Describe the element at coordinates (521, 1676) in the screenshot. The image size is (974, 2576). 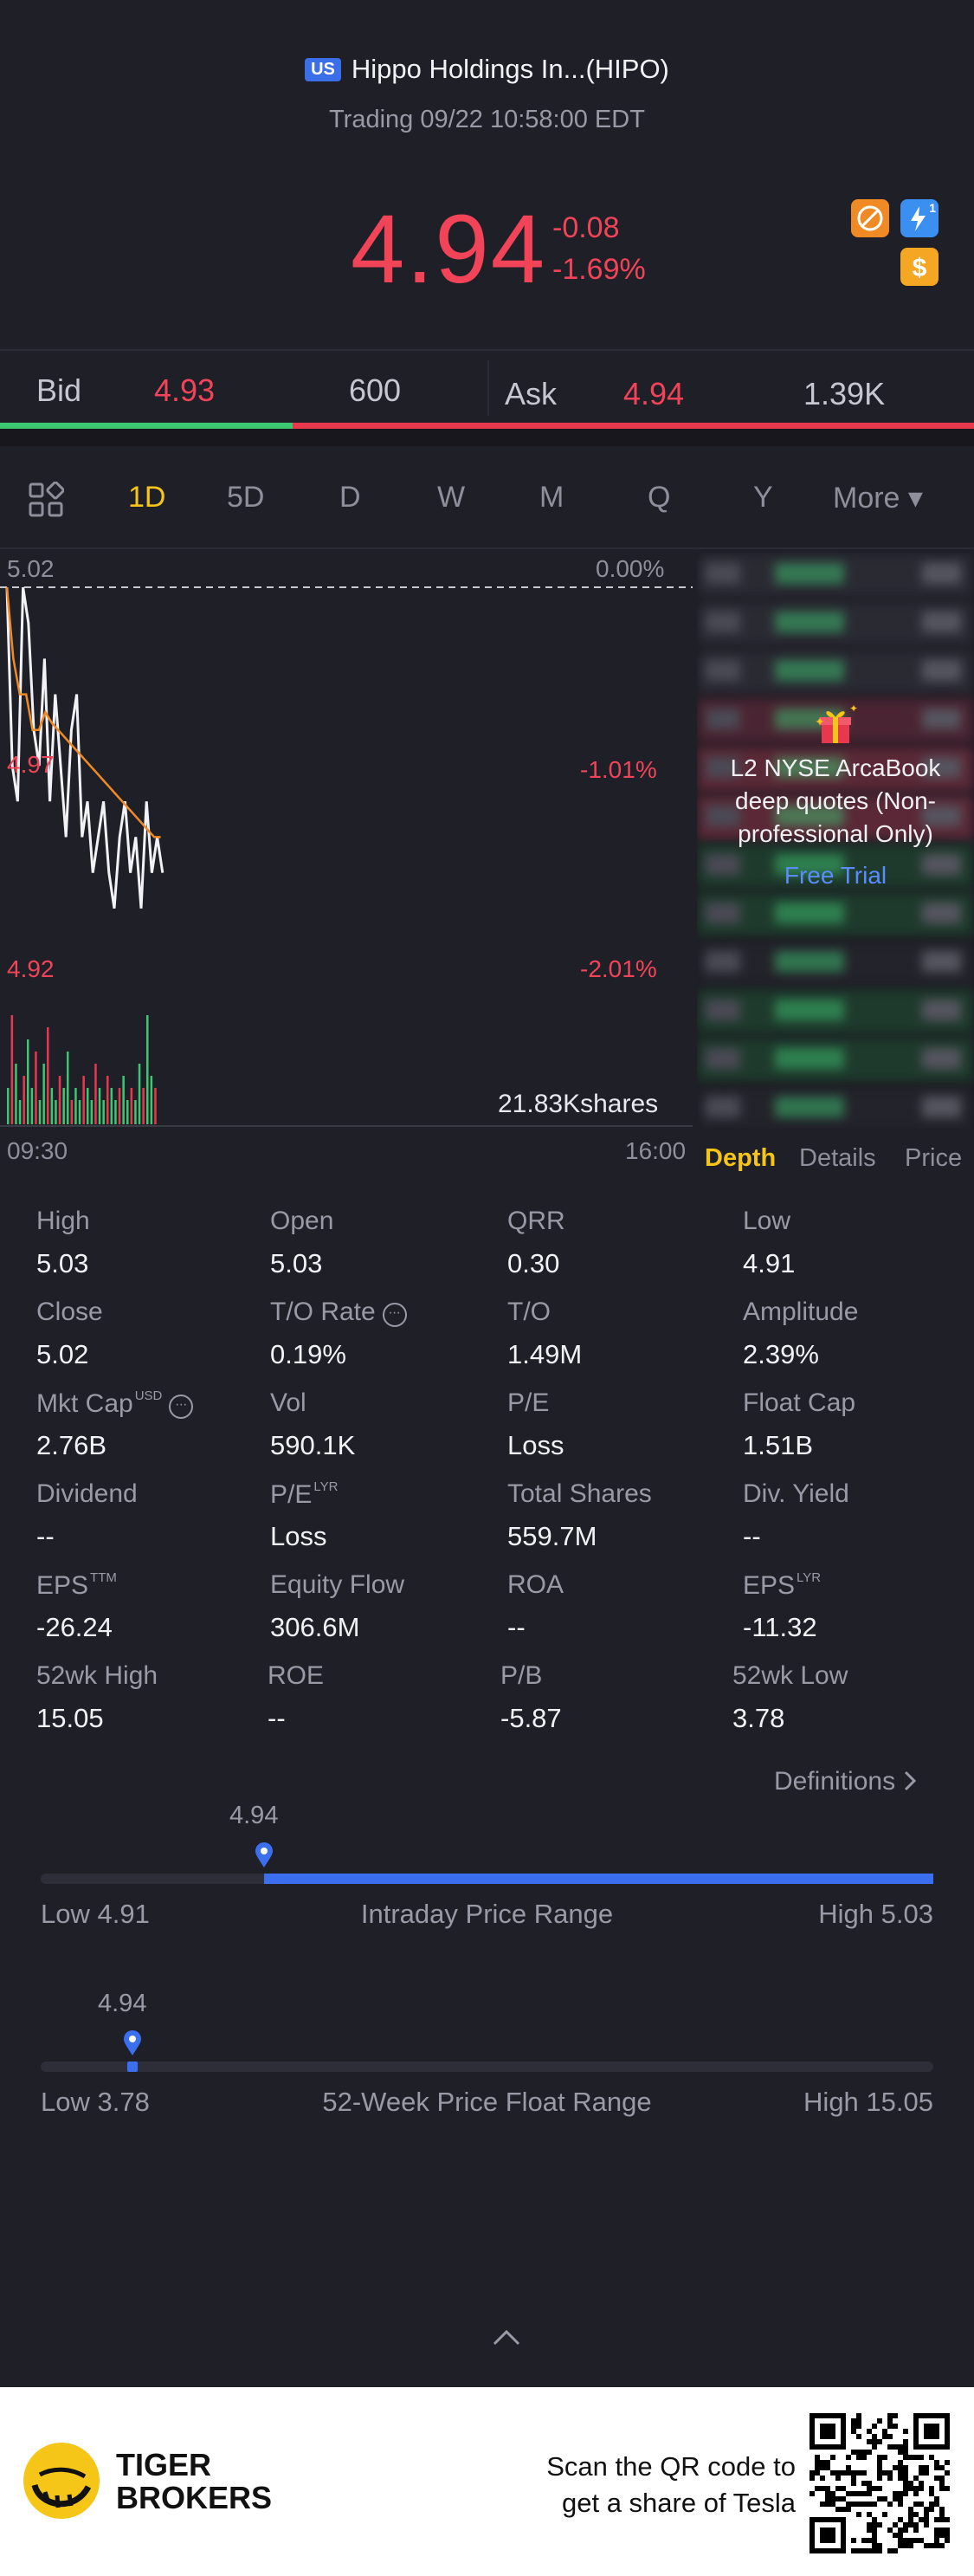
I see `stat-label: P/B` at that location.